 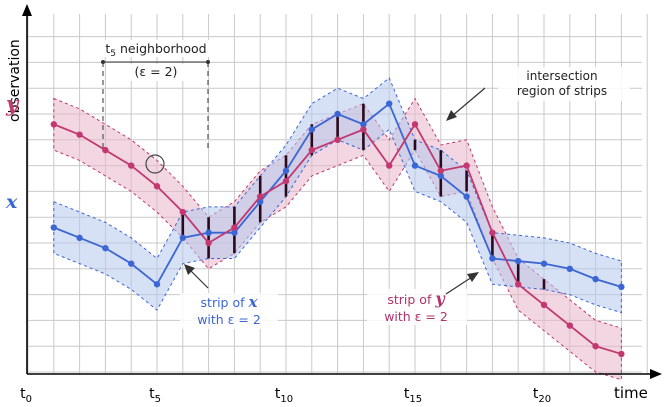 I want to click on svg-text: strip of y, so click(x=416, y=298).